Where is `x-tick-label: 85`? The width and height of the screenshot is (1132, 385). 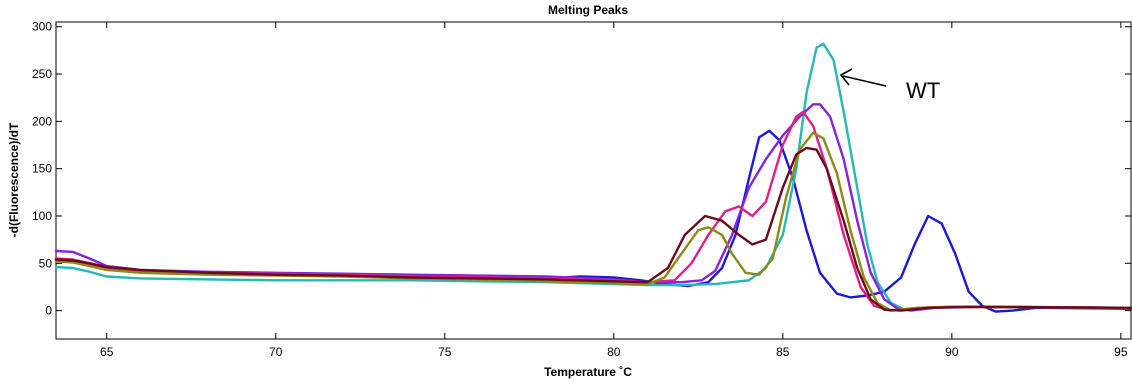
x-tick-label: 85 is located at coordinates (783, 352).